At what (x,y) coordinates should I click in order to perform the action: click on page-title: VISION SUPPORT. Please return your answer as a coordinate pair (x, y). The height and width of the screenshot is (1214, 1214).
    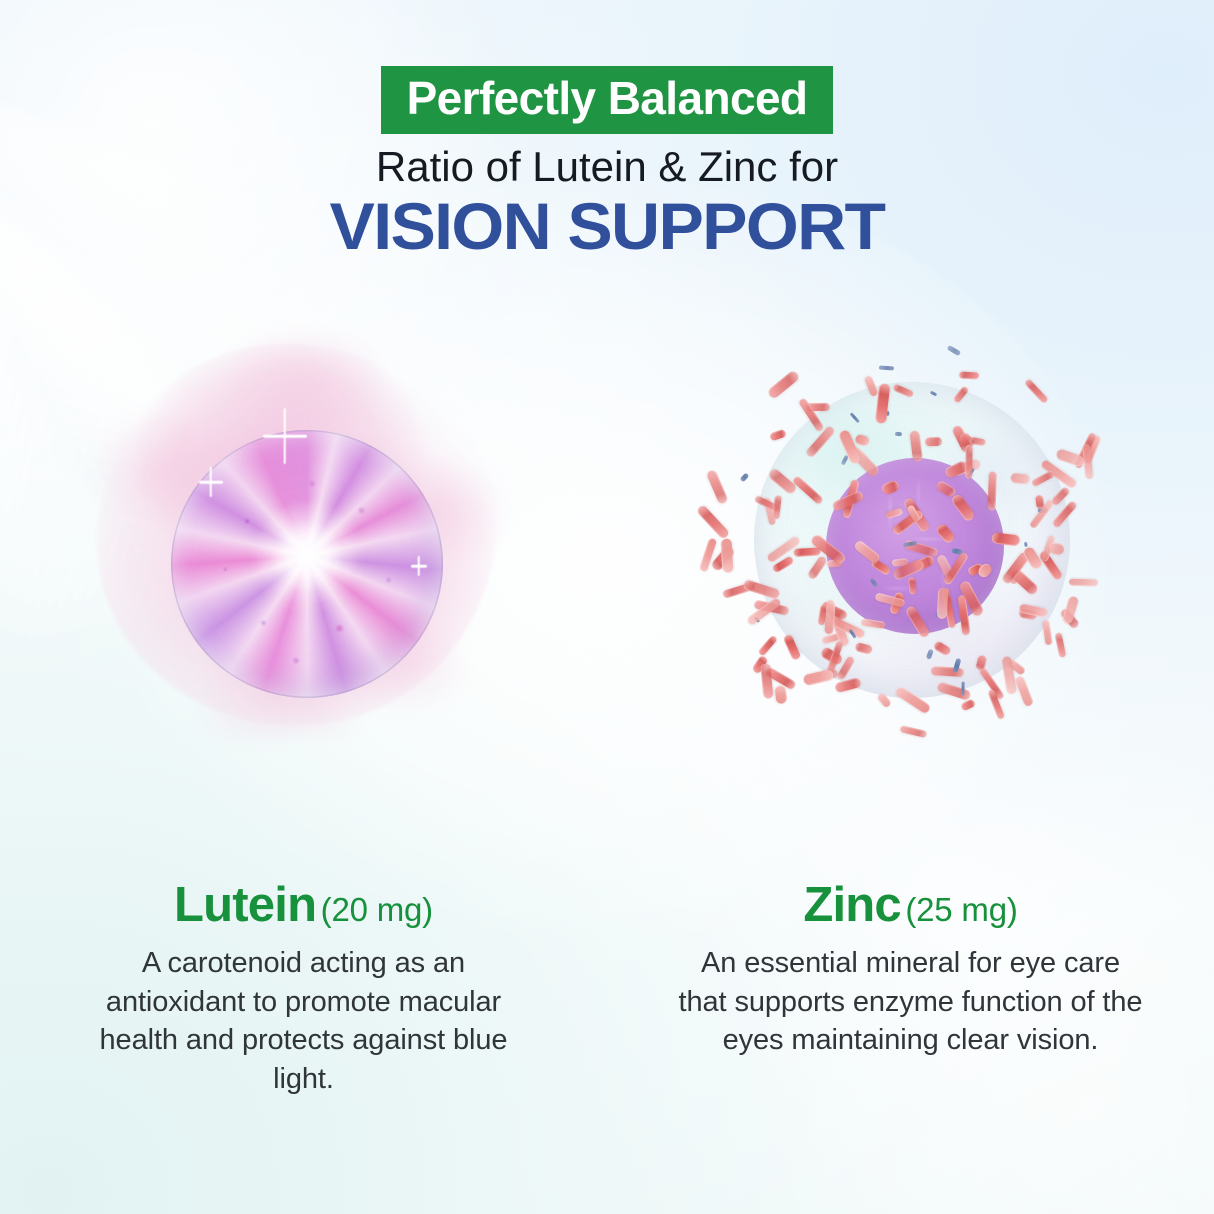
    Looking at the image, I should click on (608, 226).